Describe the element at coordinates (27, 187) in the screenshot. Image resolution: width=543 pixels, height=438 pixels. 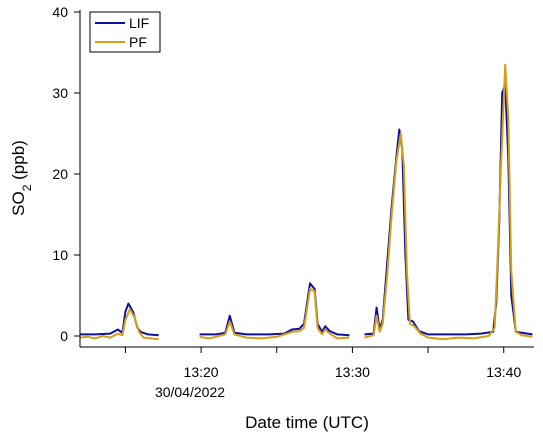
I see `y-axis-title-subscript: 2` at that location.